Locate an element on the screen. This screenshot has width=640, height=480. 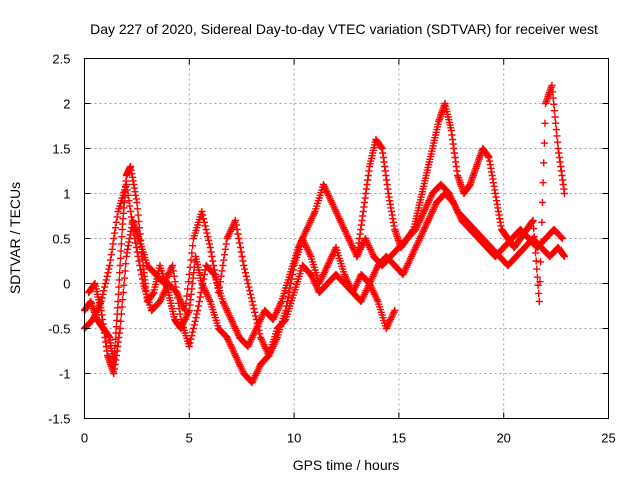
y-tick-label: 2.5 is located at coordinates (61, 59).